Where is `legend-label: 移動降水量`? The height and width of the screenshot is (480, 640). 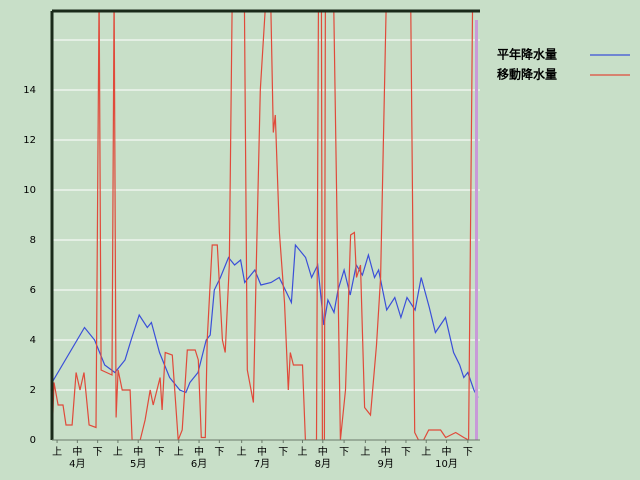
legend-label: 移動降水量 is located at coordinates (527, 74).